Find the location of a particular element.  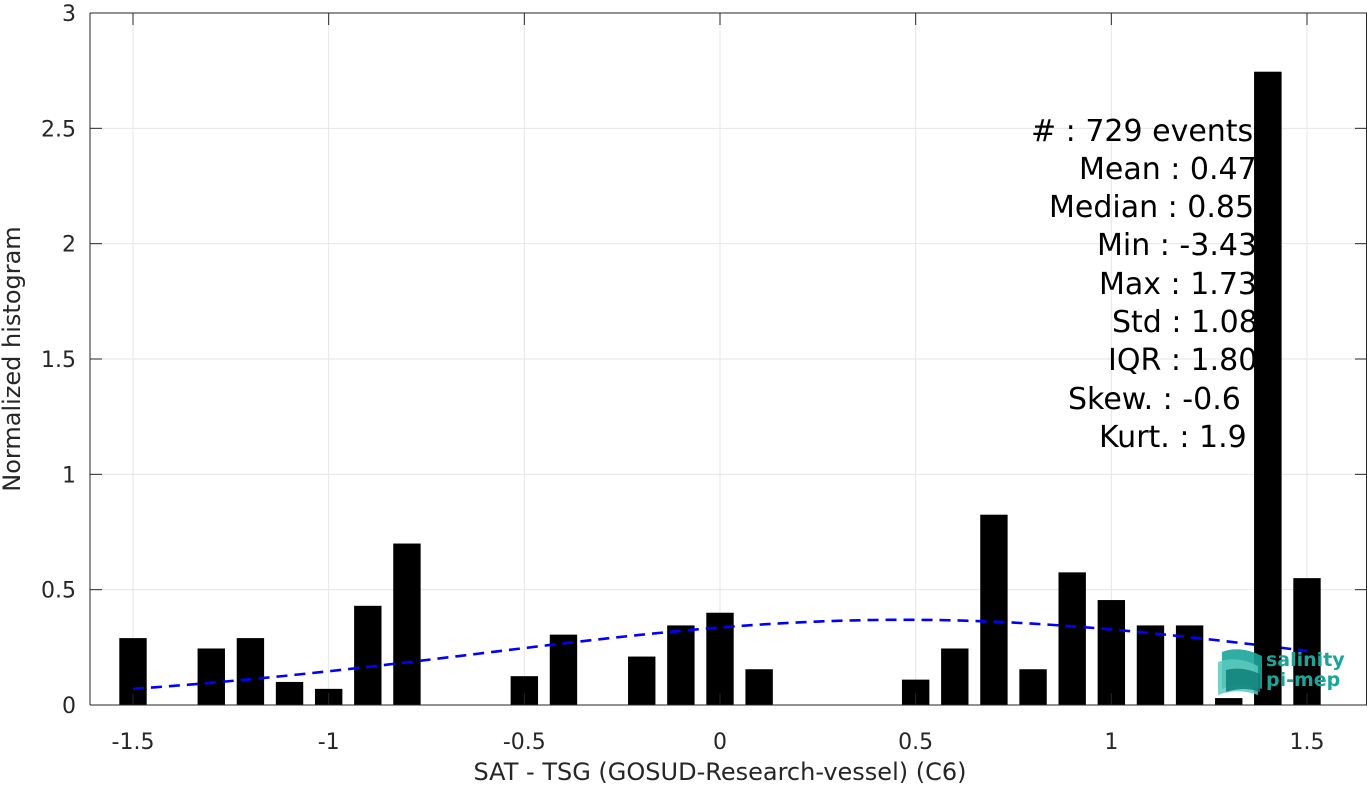

y-tick-label: 0.5 is located at coordinates (58, 591).